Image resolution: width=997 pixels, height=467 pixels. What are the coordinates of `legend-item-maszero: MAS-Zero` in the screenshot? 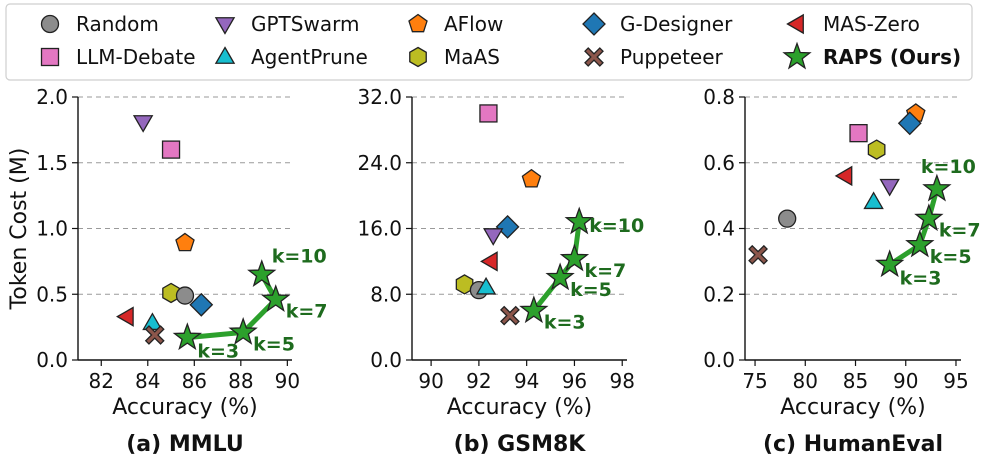 It's located at (853, 24).